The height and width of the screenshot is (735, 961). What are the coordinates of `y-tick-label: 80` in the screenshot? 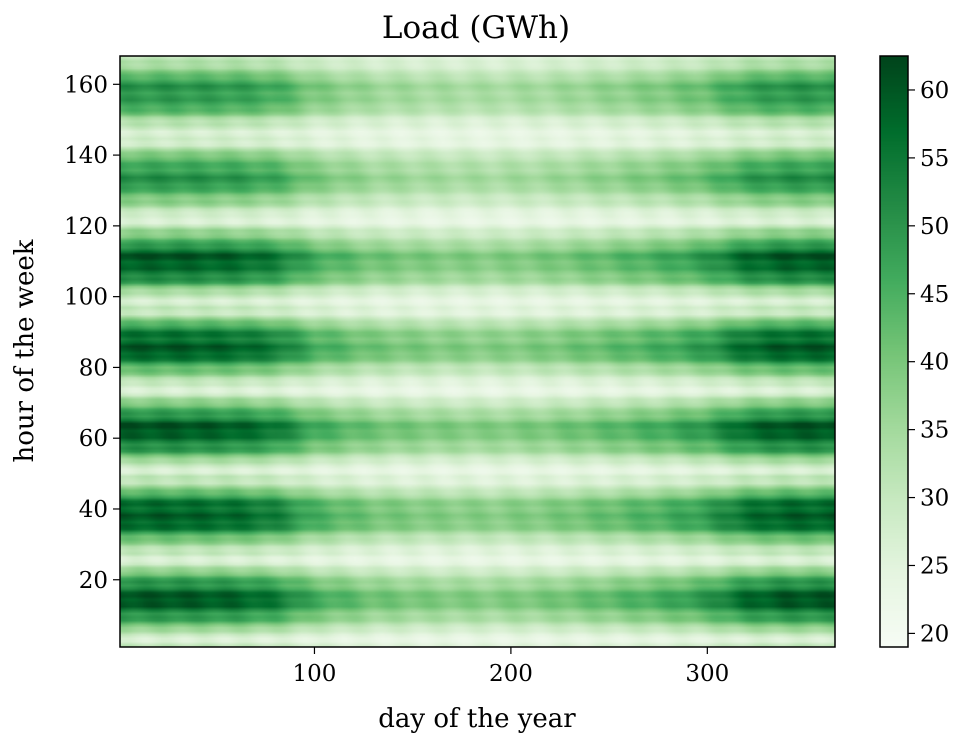 It's located at (93, 368).